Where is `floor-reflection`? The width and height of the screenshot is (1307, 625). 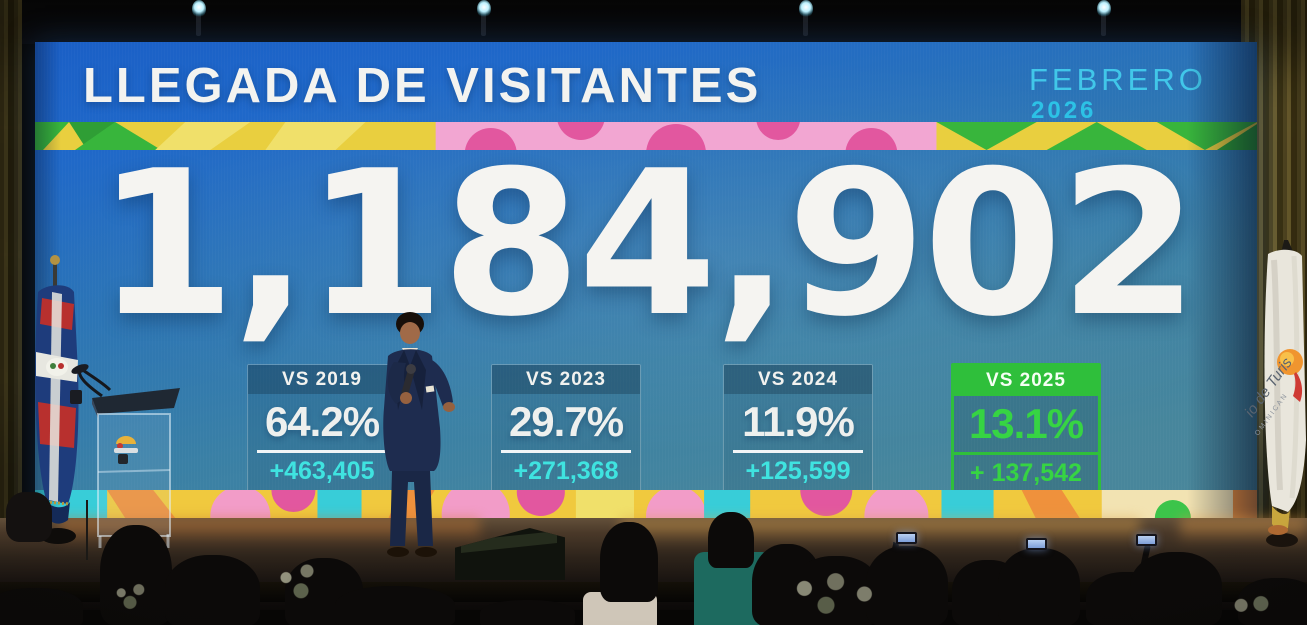 floor-reflection is located at coordinates (880, 531).